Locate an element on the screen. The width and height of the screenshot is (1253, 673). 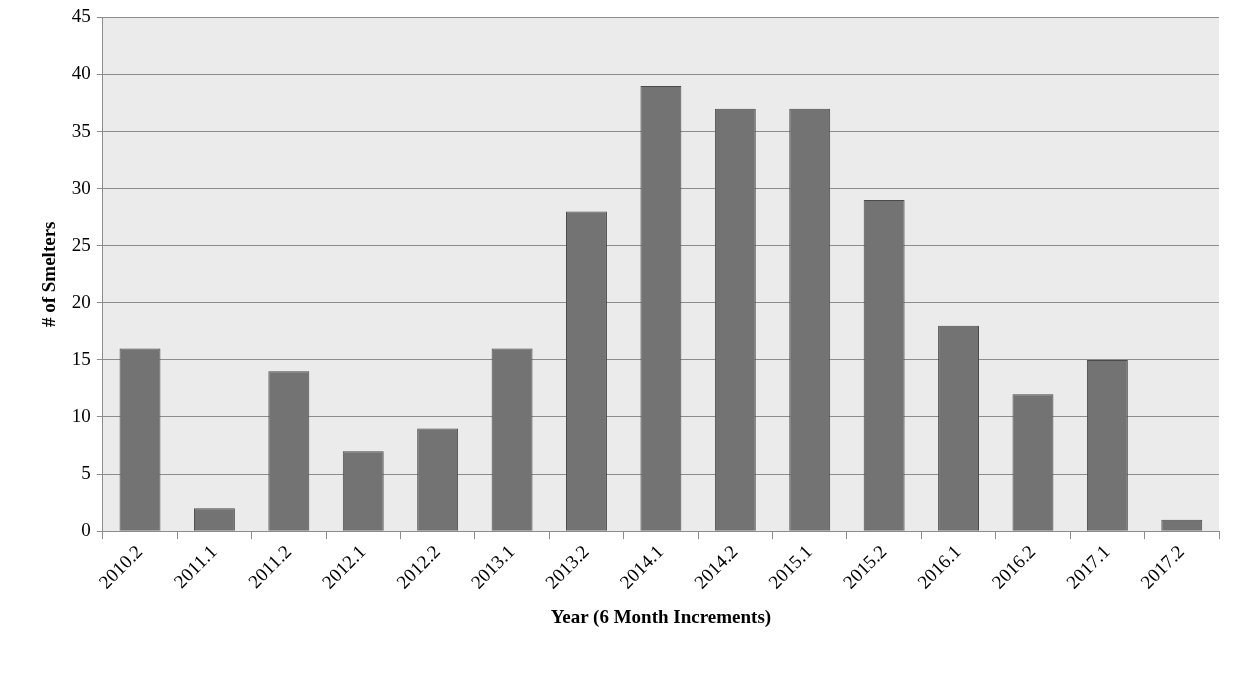
y-axis-title: # of Smelters is located at coordinates (49, 274).